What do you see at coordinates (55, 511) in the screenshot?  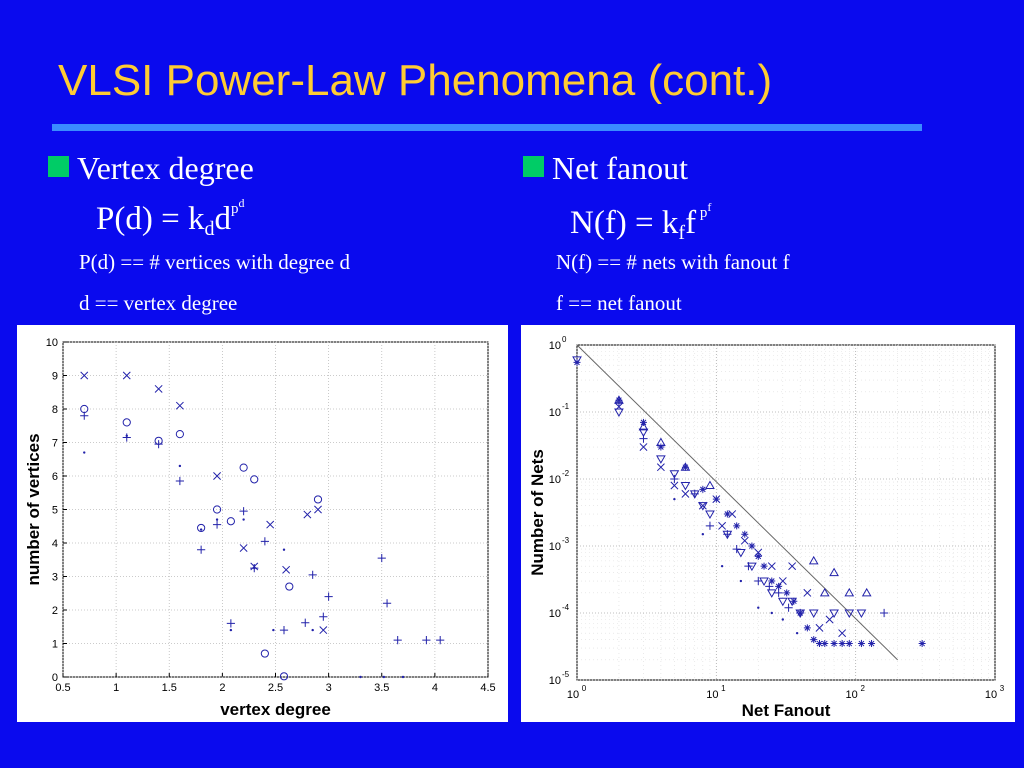 I see `y-tick-label: 5` at bounding box center [55, 511].